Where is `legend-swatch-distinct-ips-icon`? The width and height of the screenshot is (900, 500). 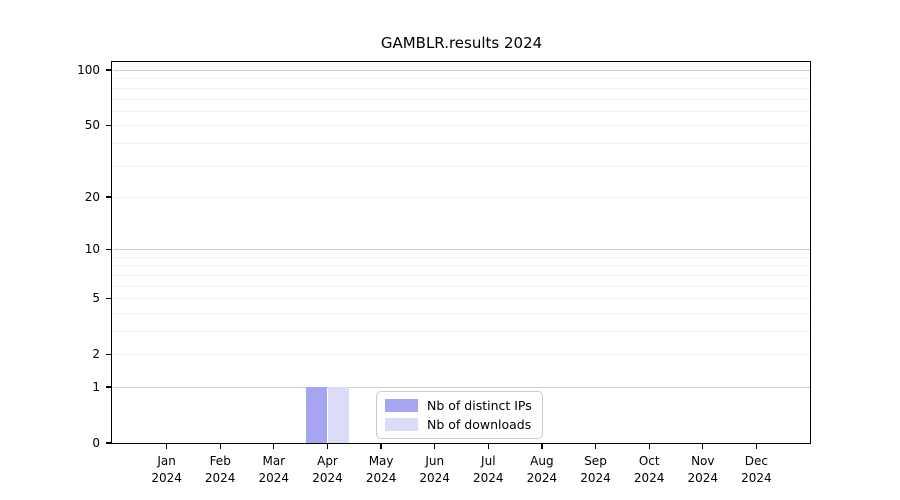
legend-swatch-distinct-ips-icon is located at coordinates (401, 405).